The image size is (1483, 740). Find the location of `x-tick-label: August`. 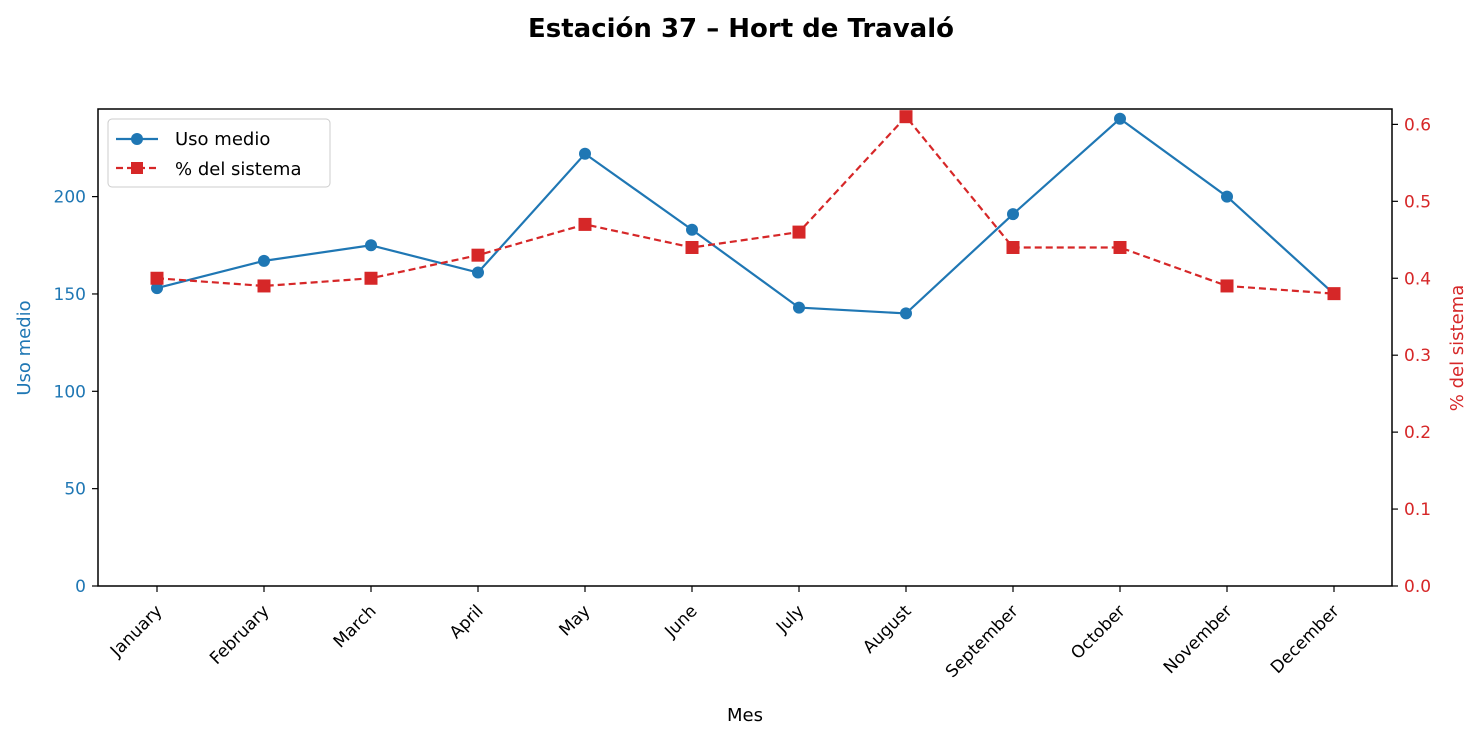

x-tick-label: August is located at coordinates (887, 629).